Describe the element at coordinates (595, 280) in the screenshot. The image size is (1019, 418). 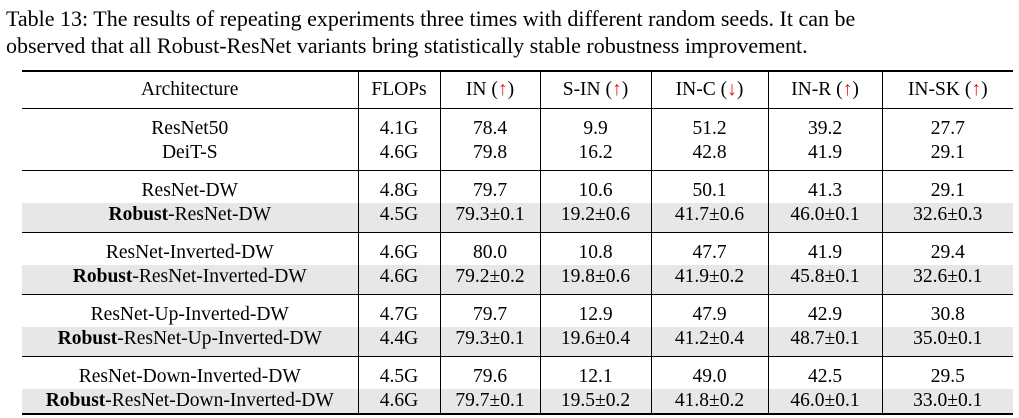
I see `s-in-cell: 19.8±0.6` at that location.